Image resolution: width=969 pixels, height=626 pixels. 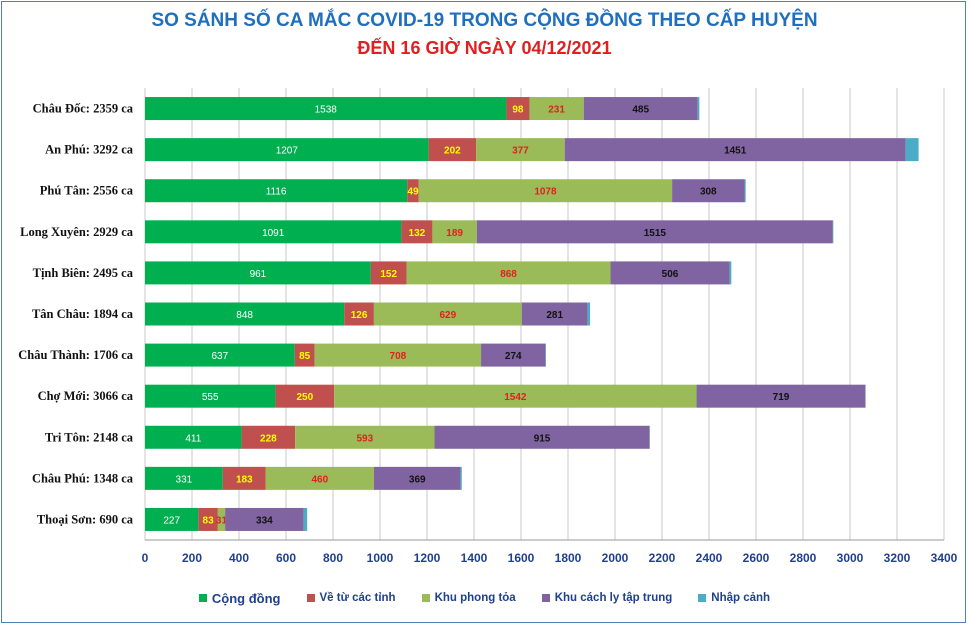 What do you see at coordinates (239, 558) in the screenshot?
I see `x-tick-label: 400` at bounding box center [239, 558].